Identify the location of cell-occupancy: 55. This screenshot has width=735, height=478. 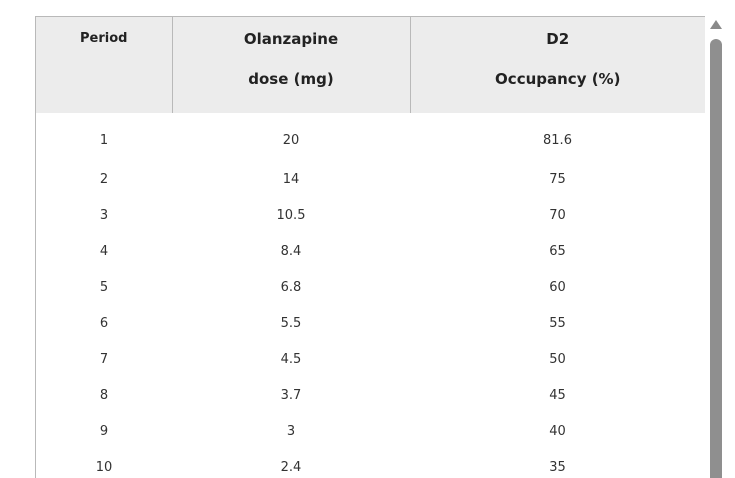
(557, 323).